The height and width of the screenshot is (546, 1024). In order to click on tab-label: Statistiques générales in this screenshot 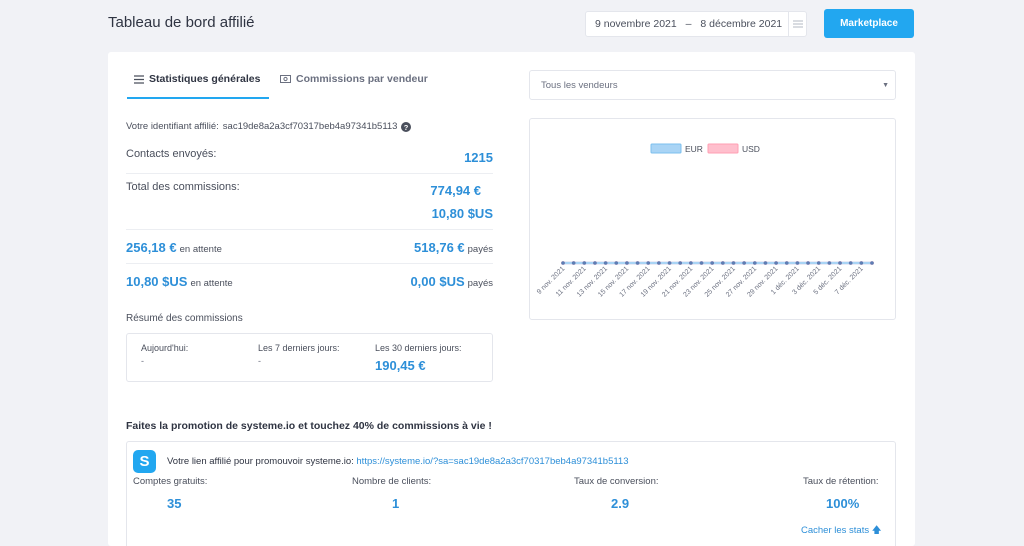, I will do `click(205, 79)`.